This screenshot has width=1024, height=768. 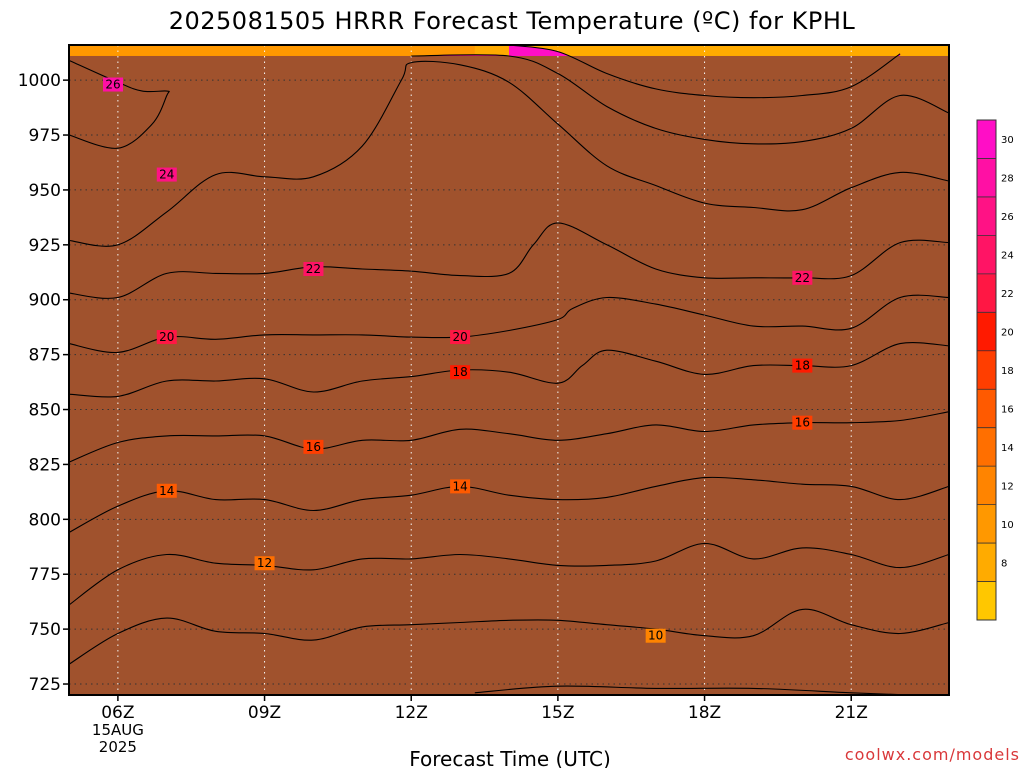 What do you see at coordinates (411, 713) in the screenshot?
I see `x-tick-label: 12Z` at bounding box center [411, 713].